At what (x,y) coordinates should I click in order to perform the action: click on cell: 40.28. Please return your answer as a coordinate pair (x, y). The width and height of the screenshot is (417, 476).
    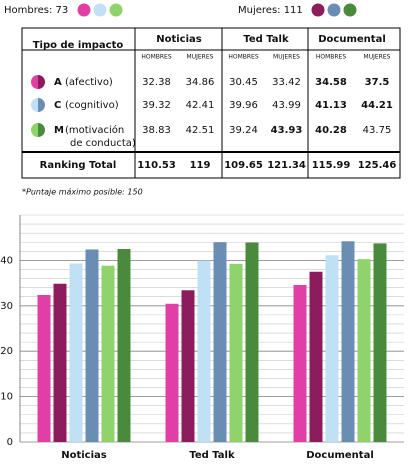
    Looking at the image, I should click on (331, 130).